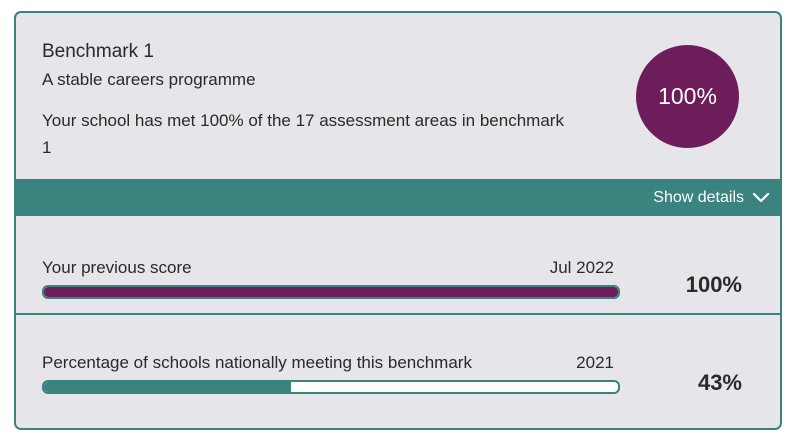  I want to click on show-details-button: Show details, so click(711, 197).